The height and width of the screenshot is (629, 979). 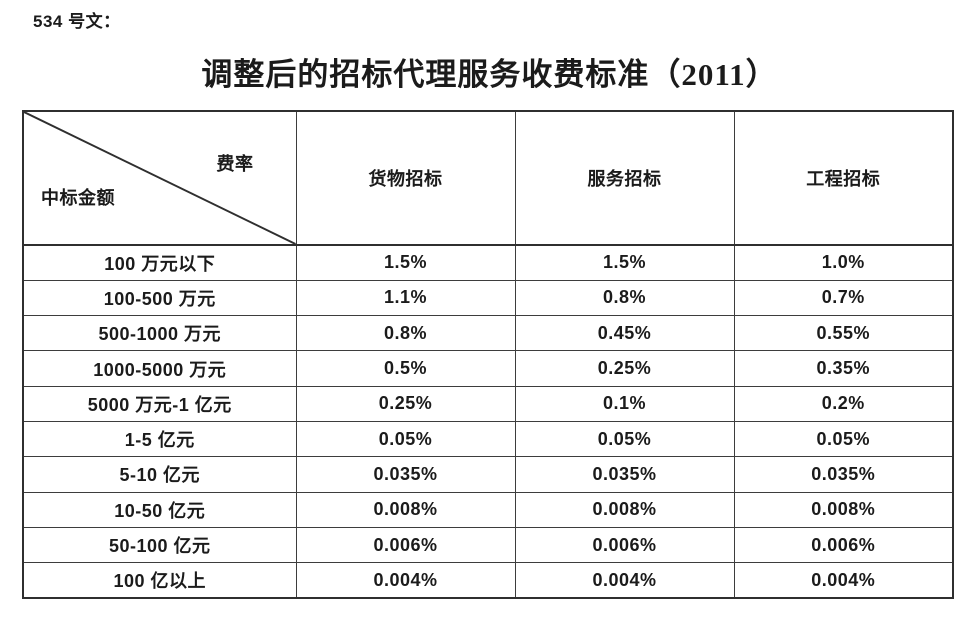 I want to click on table-row: 100 亿以上 0.004% 0.004% 0.004%, so click(x=488, y=580).